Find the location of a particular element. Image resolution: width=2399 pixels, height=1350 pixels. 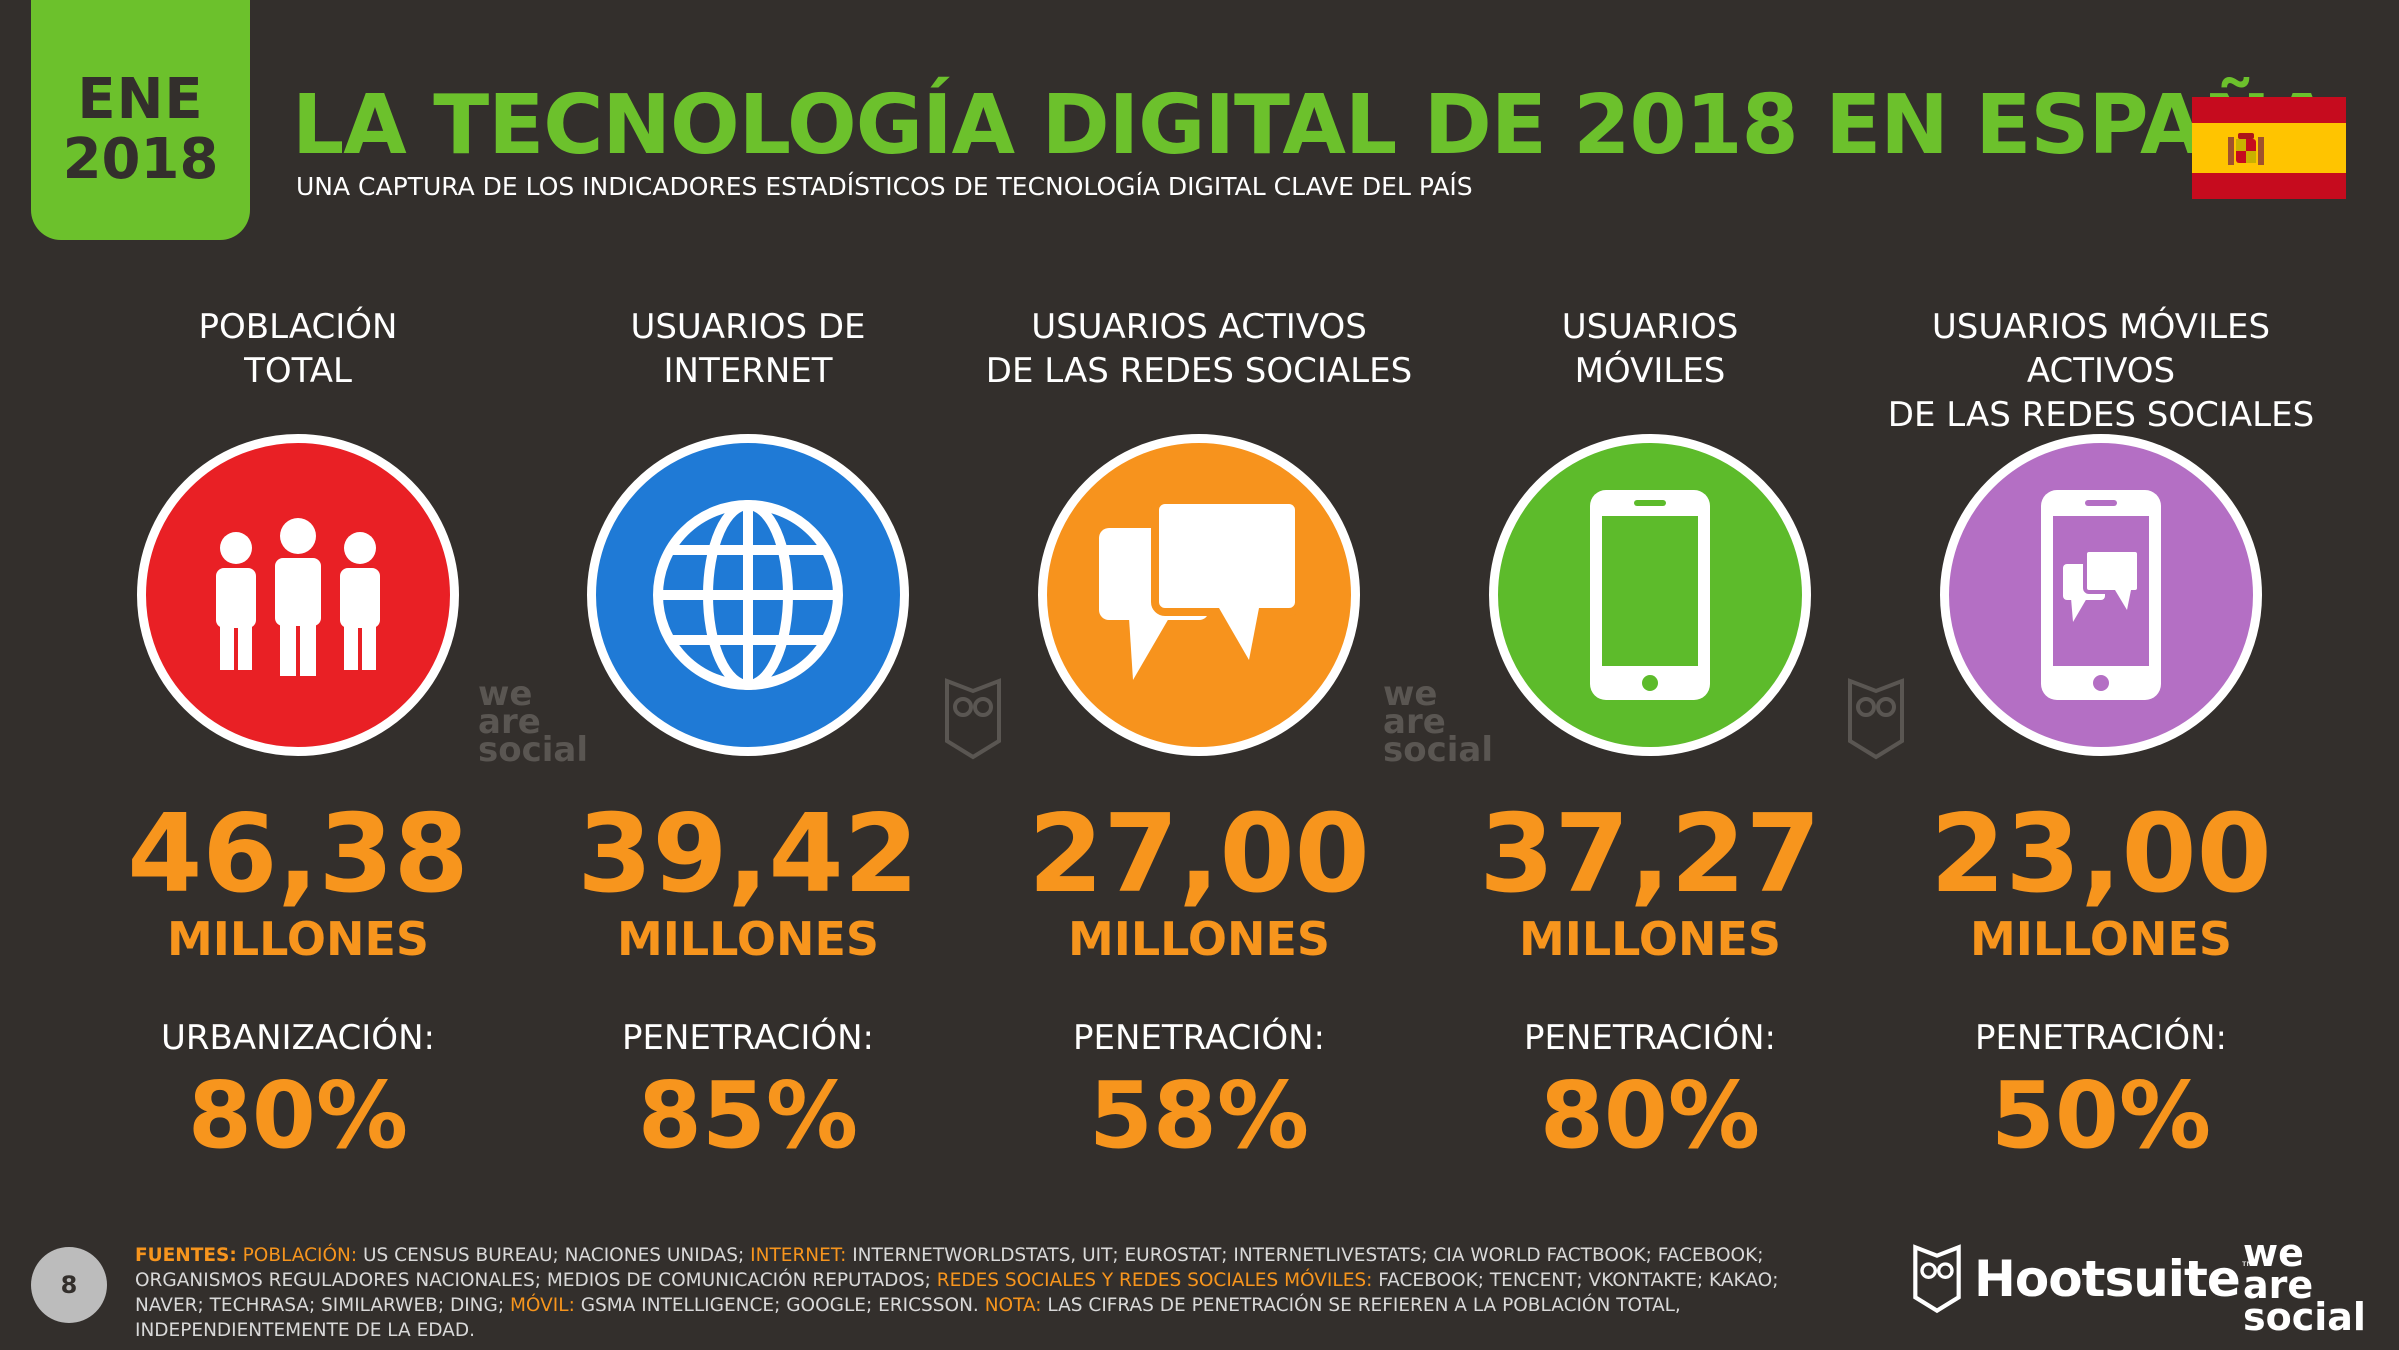

globe-icon is located at coordinates (748, 595).